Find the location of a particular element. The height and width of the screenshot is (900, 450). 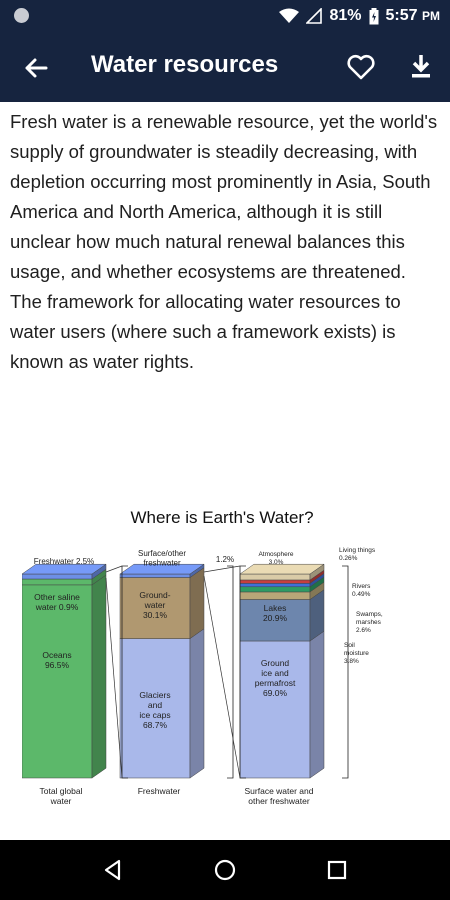

bracket-surface-right is located at coordinates (345, 672).